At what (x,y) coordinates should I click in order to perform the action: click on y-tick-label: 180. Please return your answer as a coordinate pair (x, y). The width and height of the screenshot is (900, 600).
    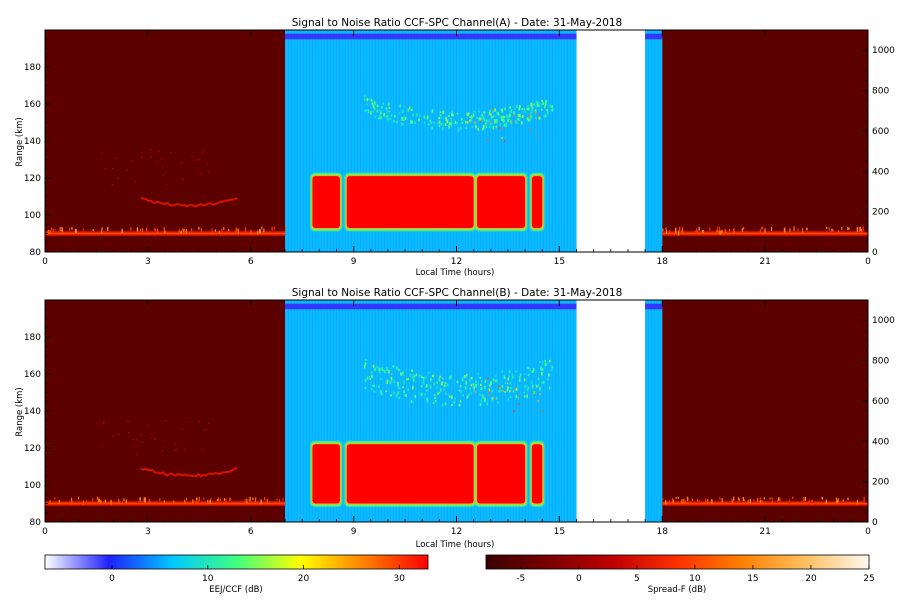
    Looking at the image, I should click on (32, 338).